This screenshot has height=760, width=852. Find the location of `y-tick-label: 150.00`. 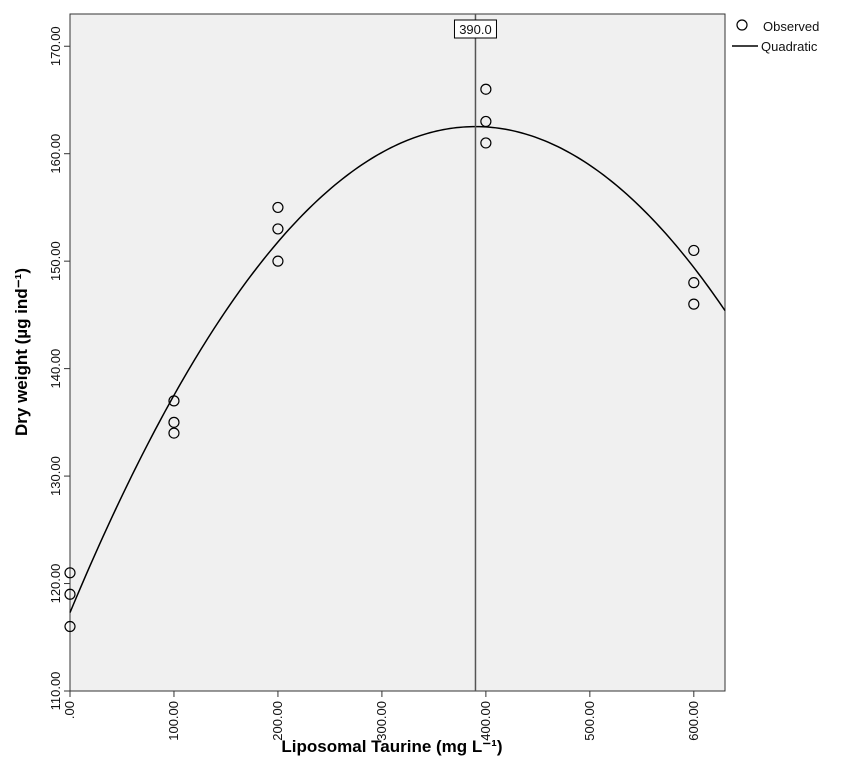

y-tick-label: 150.00 is located at coordinates (55, 261).